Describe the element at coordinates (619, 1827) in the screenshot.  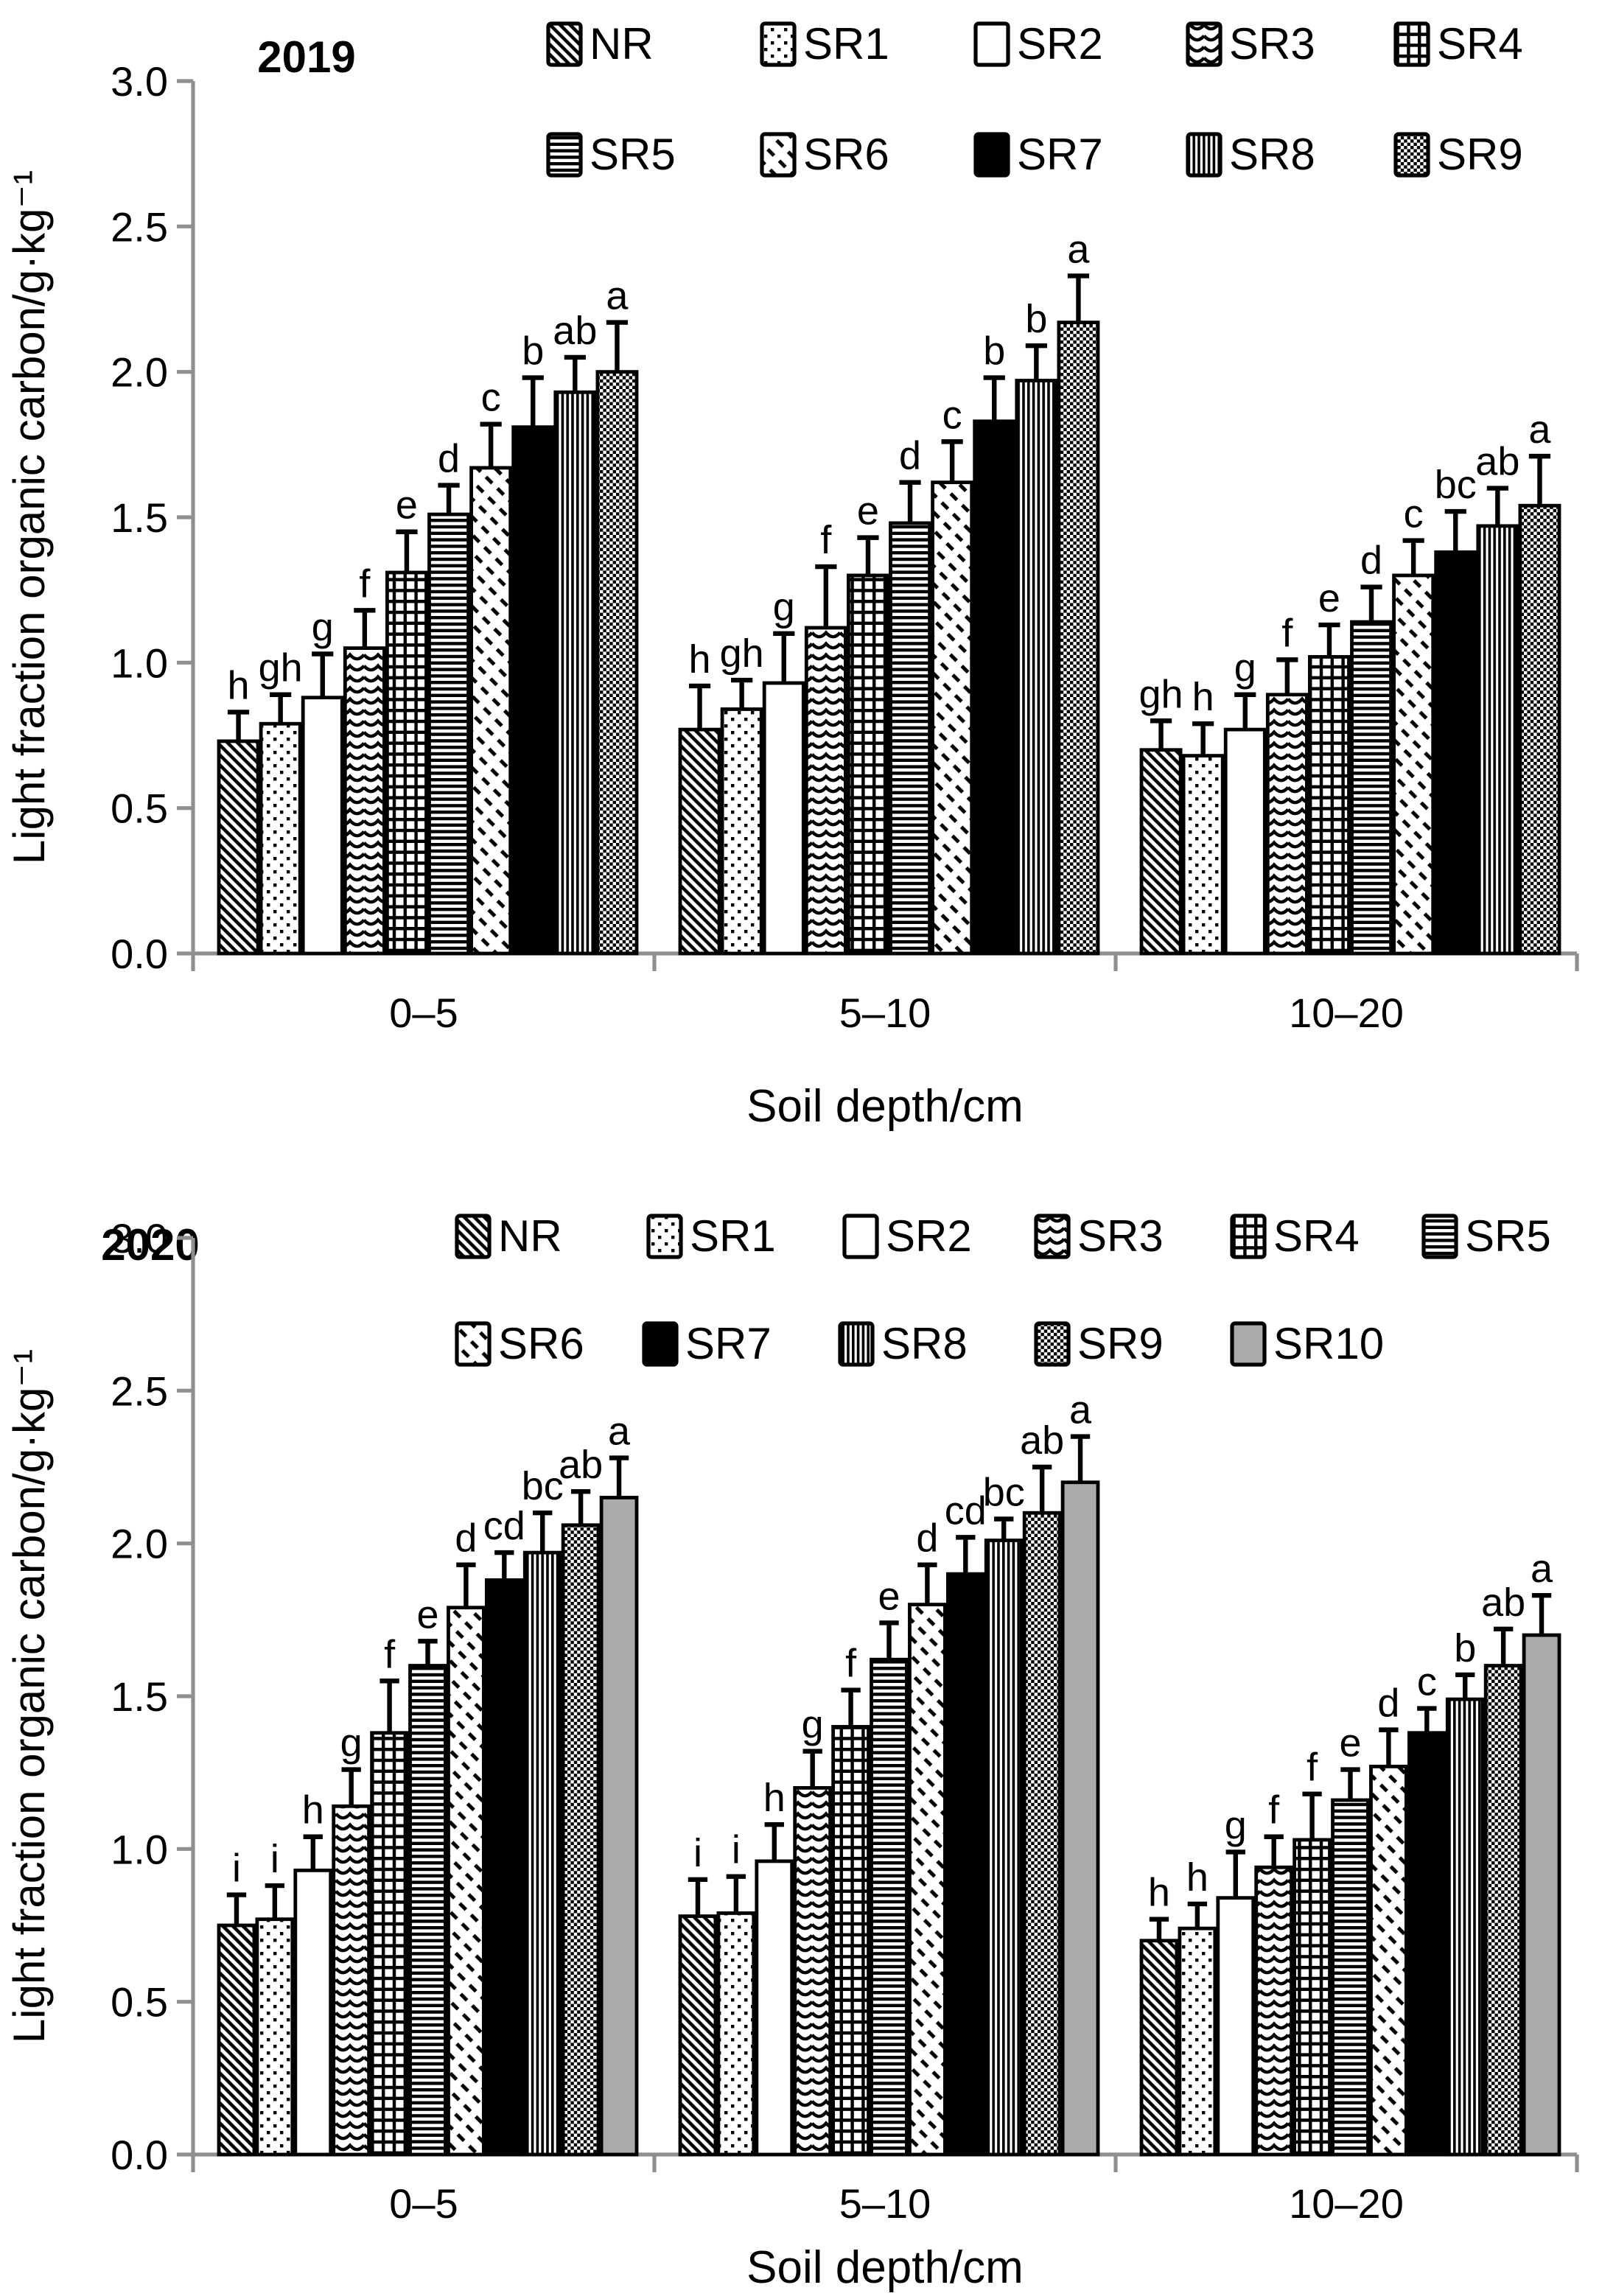
I see `bar-SR10` at that location.